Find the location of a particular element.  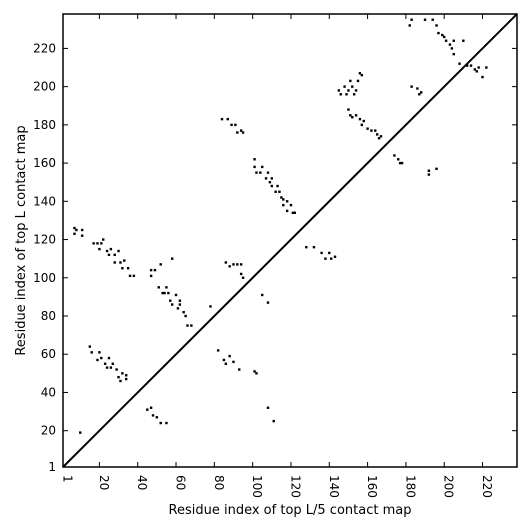

y-tick-label: 60 is located at coordinates (48, 354).